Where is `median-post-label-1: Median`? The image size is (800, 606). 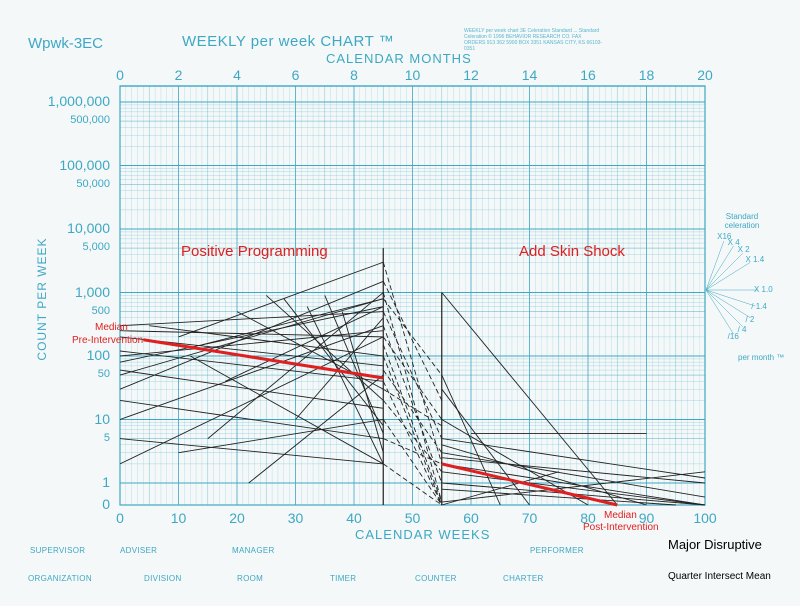
median-post-label-1: Median is located at coordinates (620, 515).